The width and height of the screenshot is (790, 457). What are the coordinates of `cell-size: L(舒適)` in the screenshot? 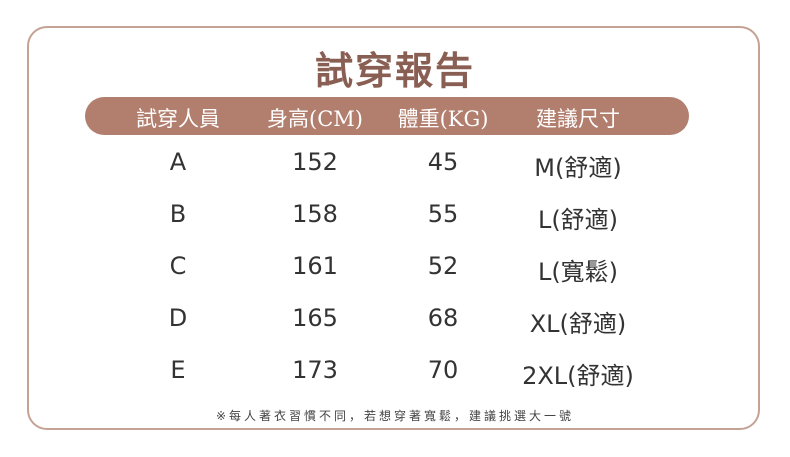 It's located at (578, 220).